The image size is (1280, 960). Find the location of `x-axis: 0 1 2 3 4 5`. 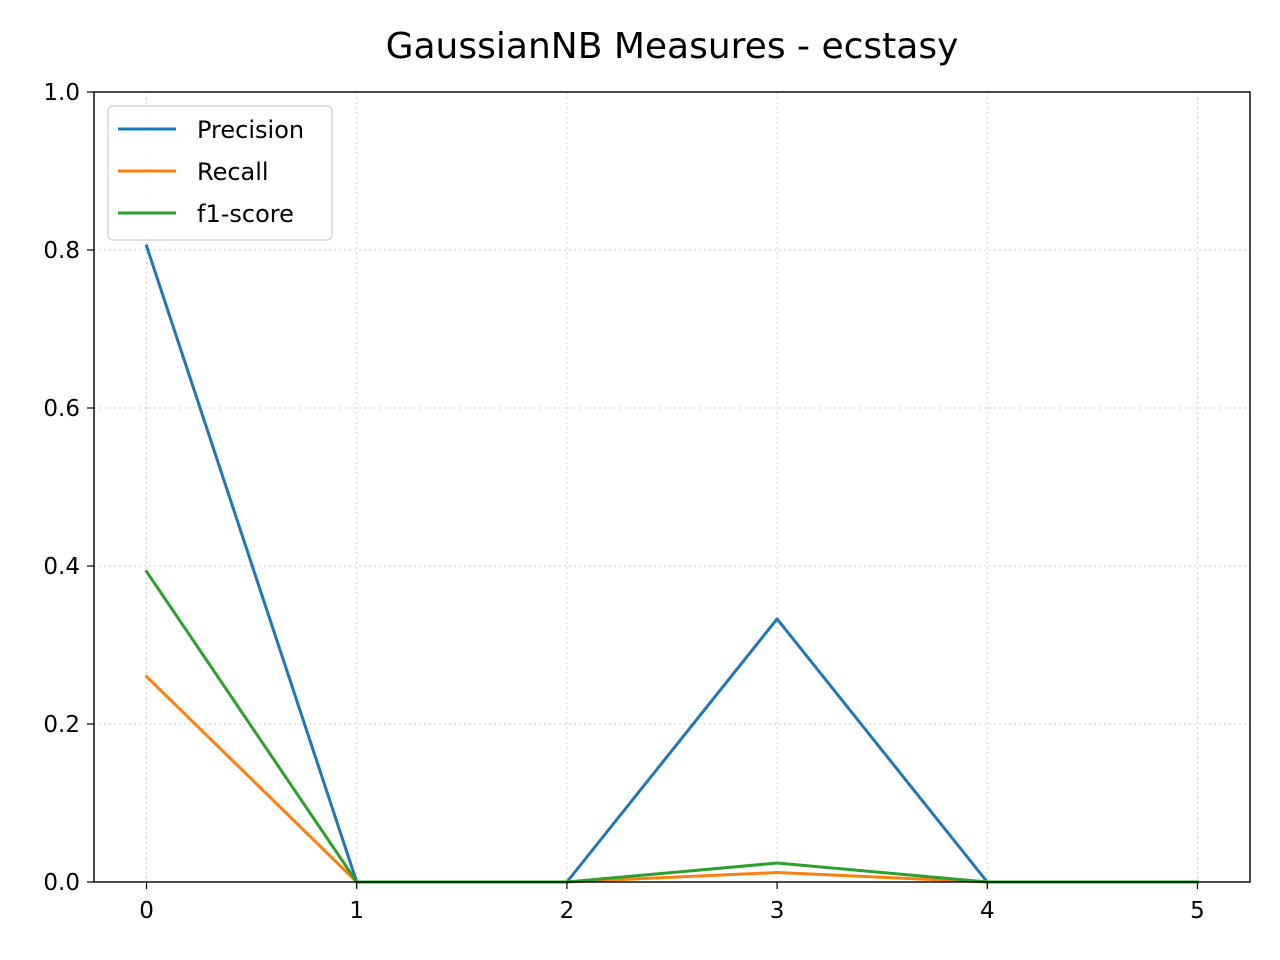

x-axis: 0 1 2 3 4 5 is located at coordinates (672, 903).